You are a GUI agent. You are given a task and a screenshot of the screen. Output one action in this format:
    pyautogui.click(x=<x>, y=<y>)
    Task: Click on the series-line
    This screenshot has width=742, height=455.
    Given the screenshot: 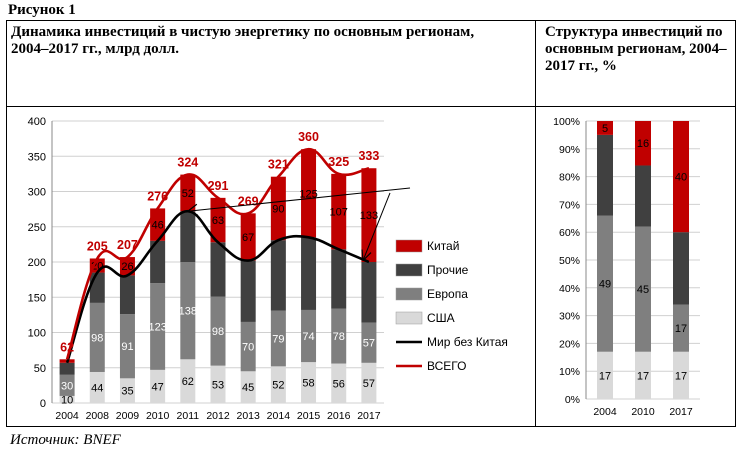 What is the action you would take?
    pyautogui.click(x=217, y=286)
    